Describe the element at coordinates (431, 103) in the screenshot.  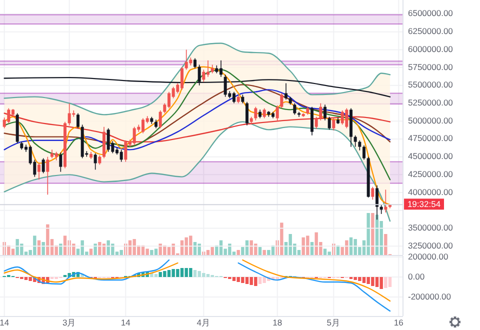
I see `y-tick-label: 5250000.00` at that location.